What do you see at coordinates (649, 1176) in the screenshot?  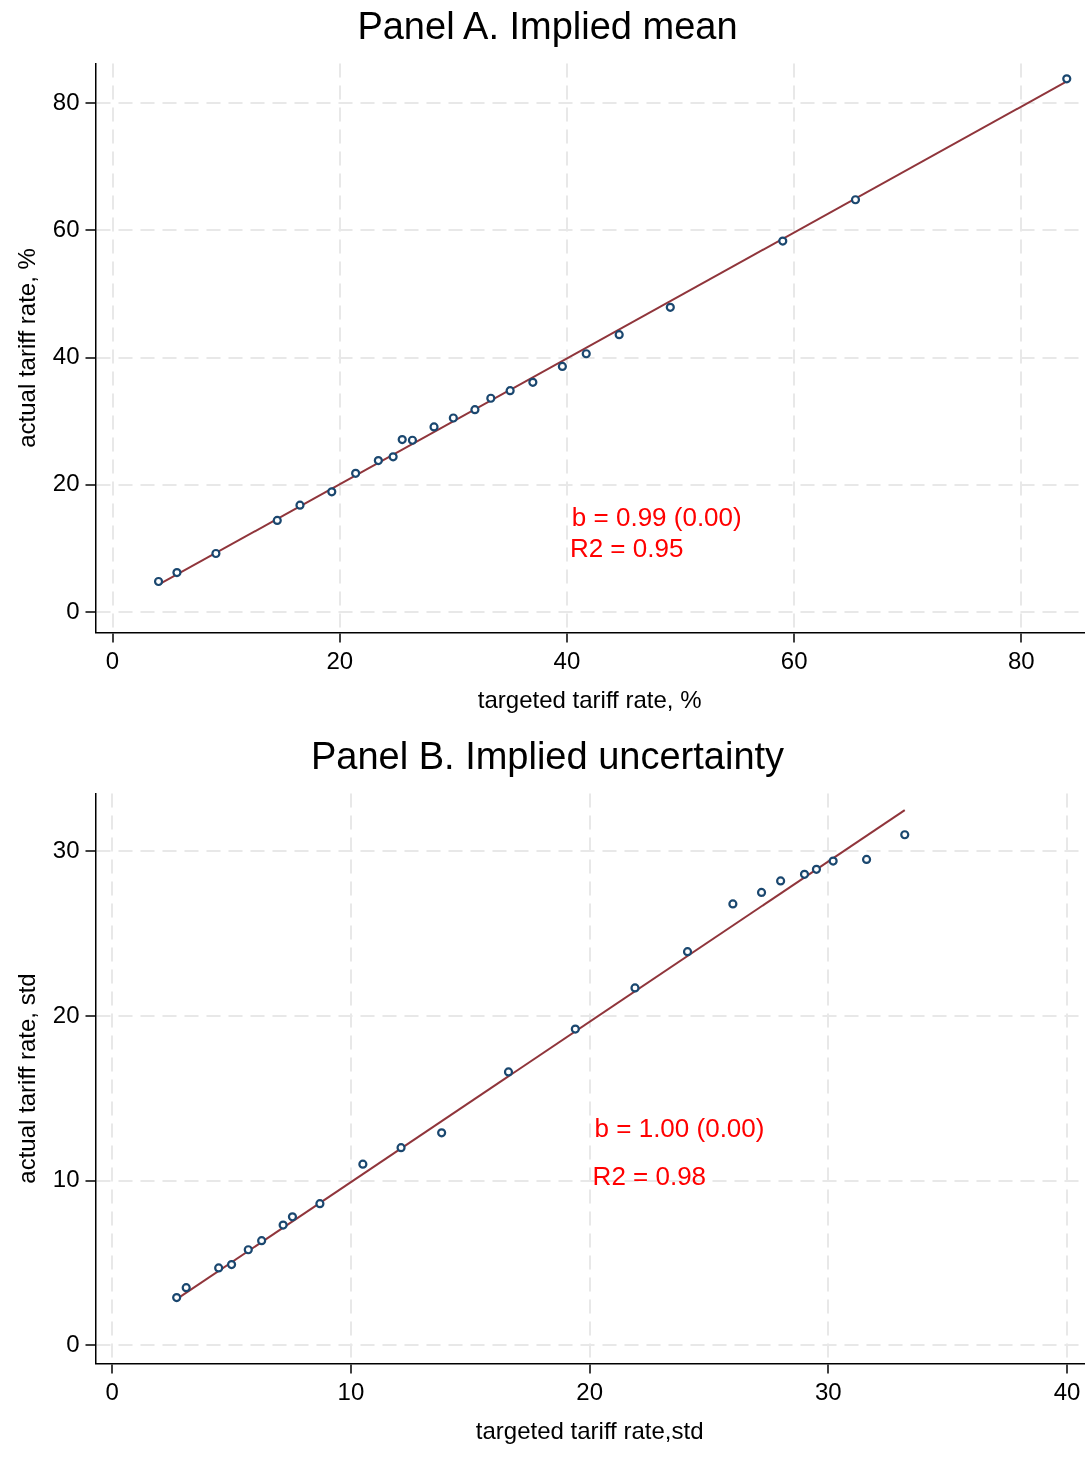 I see `annotation: R2 = 0.98` at bounding box center [649, 1176].